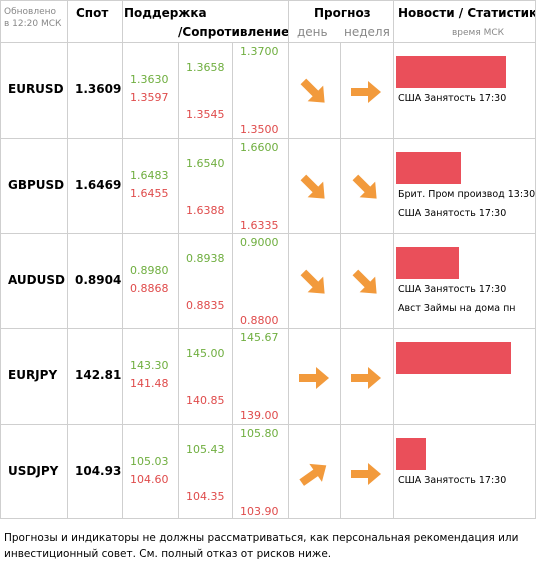 Image resolution: width=536 pixels, height=566 pixels. I want to click on resistance-2: 104.35, so click(205, 496).